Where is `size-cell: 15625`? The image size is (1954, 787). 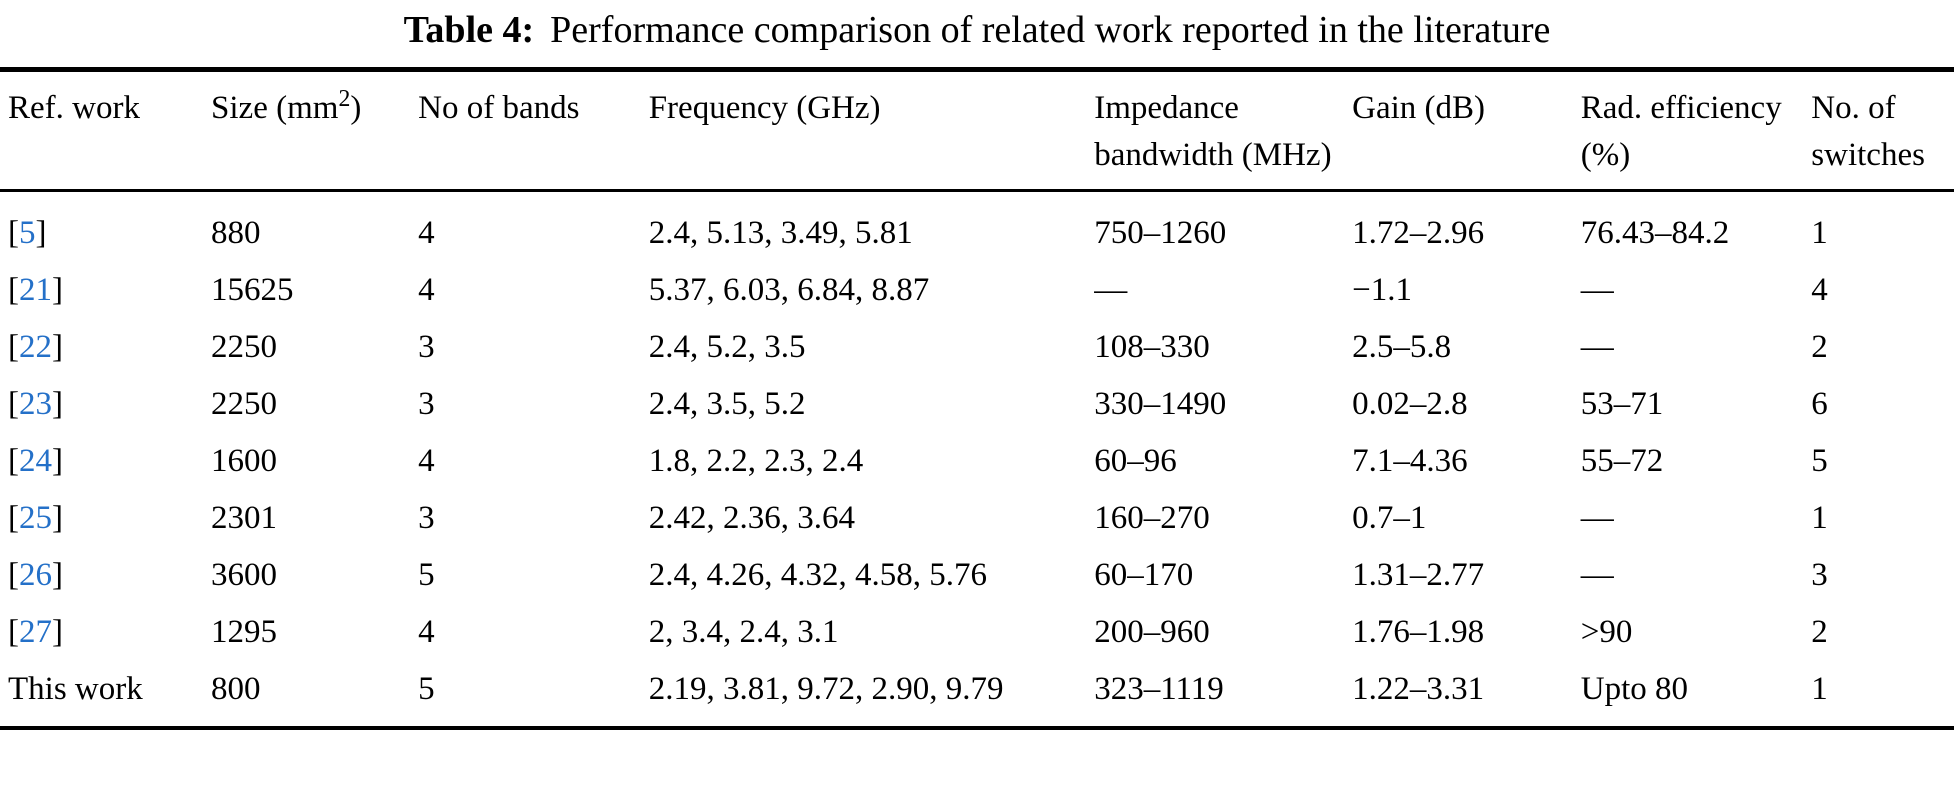 size-cell: 15625 is located at coordinates (252, 290).